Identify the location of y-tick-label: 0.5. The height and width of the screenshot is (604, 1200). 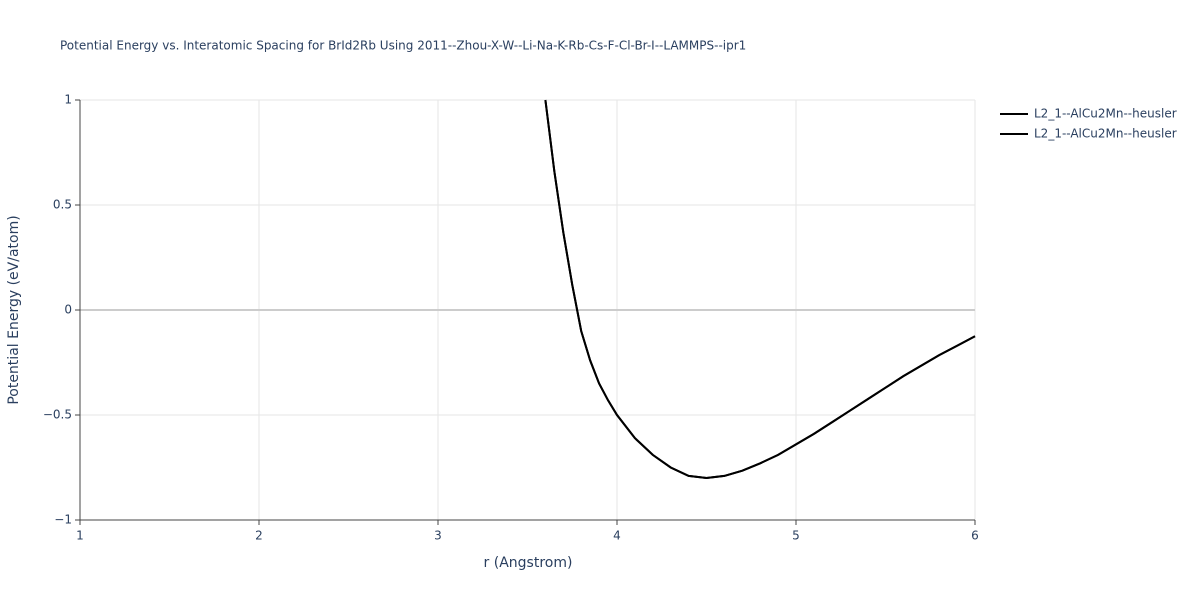
(62, 205).